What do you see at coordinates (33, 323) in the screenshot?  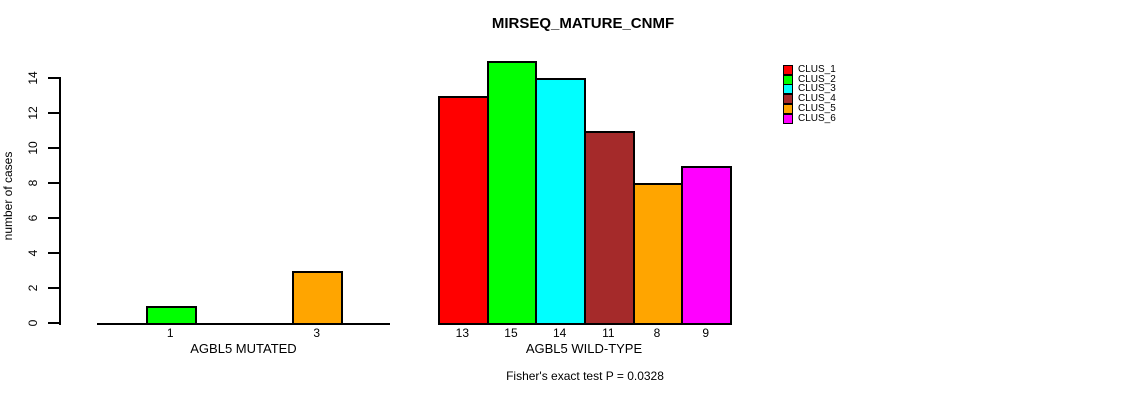 I see `y-tick-label: 0` at bounding box center [33, 323].